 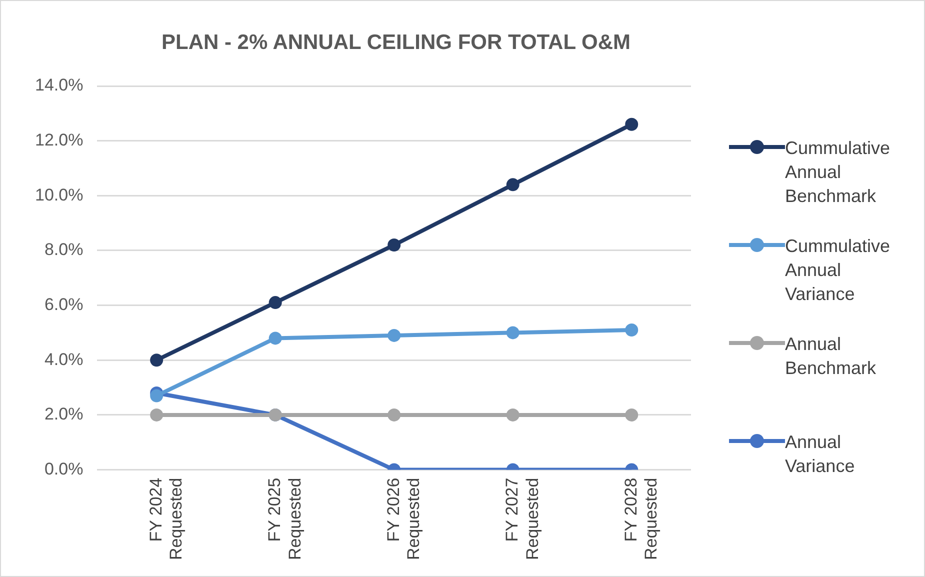 What do you see at coordinates (64, 250) in the screenshot?
I see `y-tick-label: 8.0%` at bounding box center [64, 250].